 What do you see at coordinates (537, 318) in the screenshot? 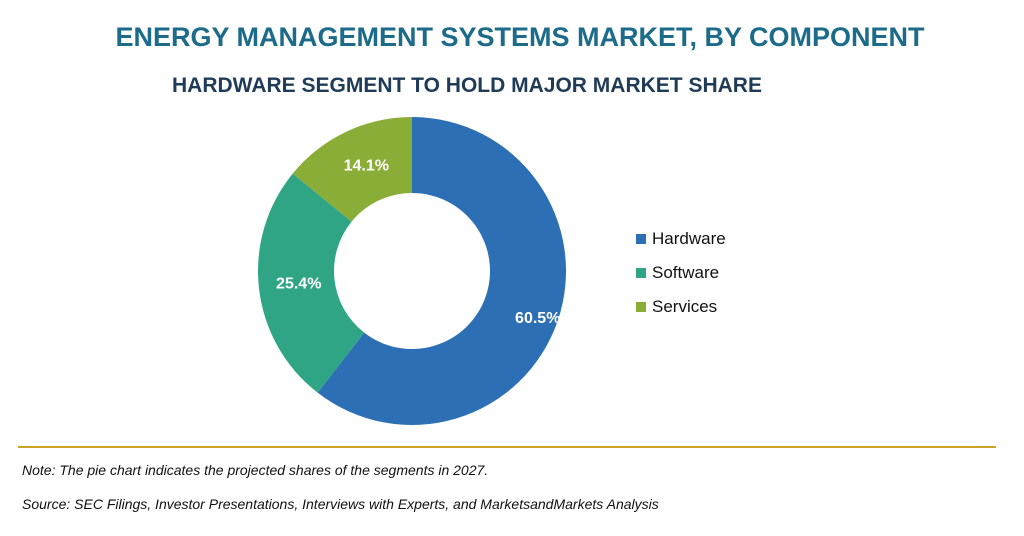
I see `slice-label-hardware: 60.5%` at bounding box center [537, 318].